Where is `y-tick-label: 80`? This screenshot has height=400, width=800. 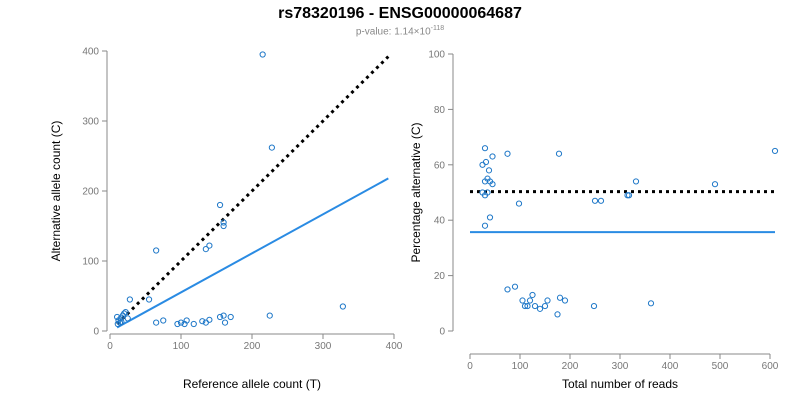
y-tick-label: 80 is located at coordinates (440, 110).